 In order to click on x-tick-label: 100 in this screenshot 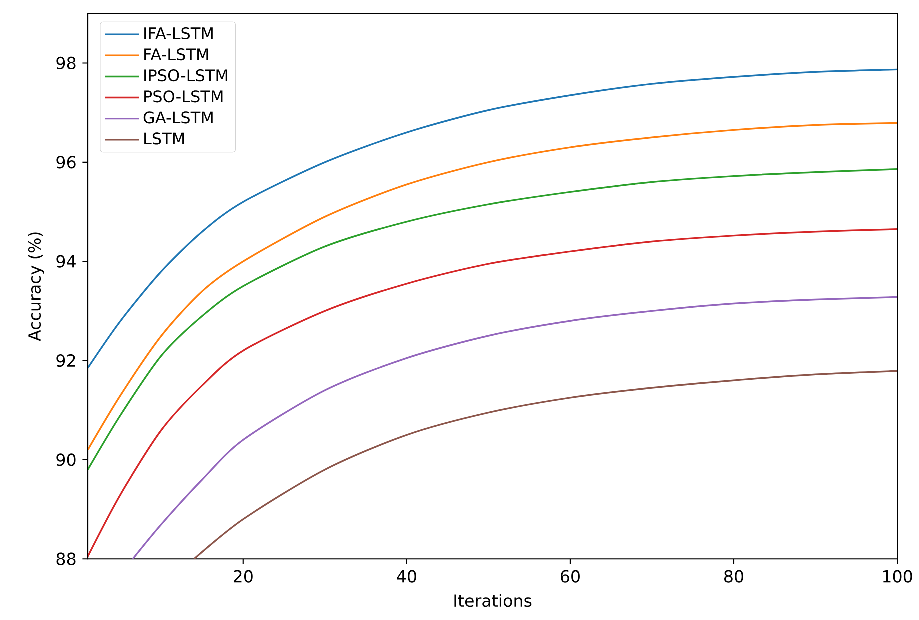, I will do `click(897, 576)`.